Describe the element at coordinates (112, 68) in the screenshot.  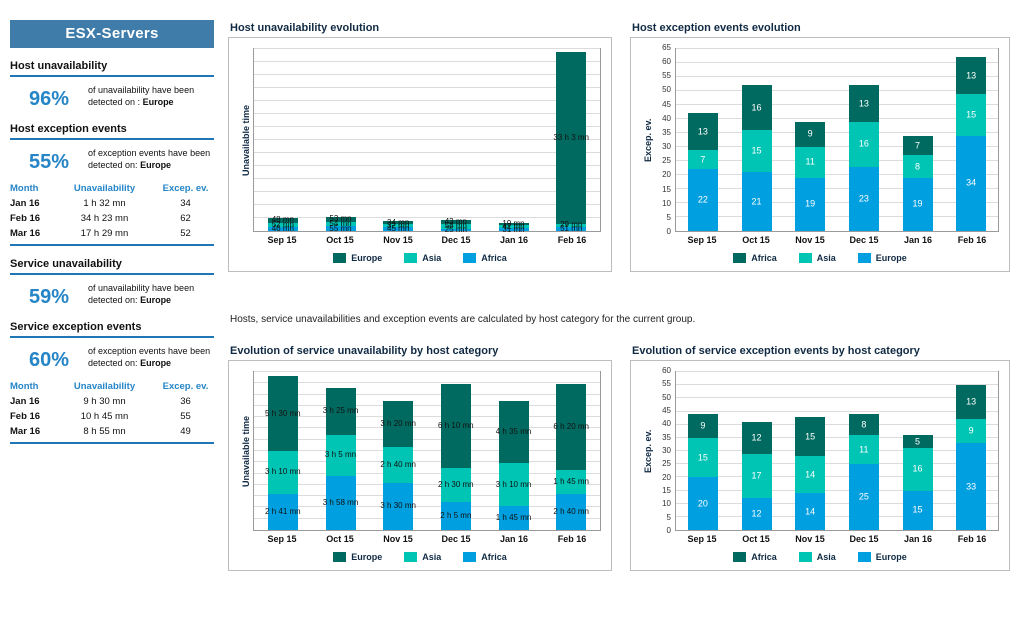
I see `section-heading-host-unavailability: Host unavailability` at that location.